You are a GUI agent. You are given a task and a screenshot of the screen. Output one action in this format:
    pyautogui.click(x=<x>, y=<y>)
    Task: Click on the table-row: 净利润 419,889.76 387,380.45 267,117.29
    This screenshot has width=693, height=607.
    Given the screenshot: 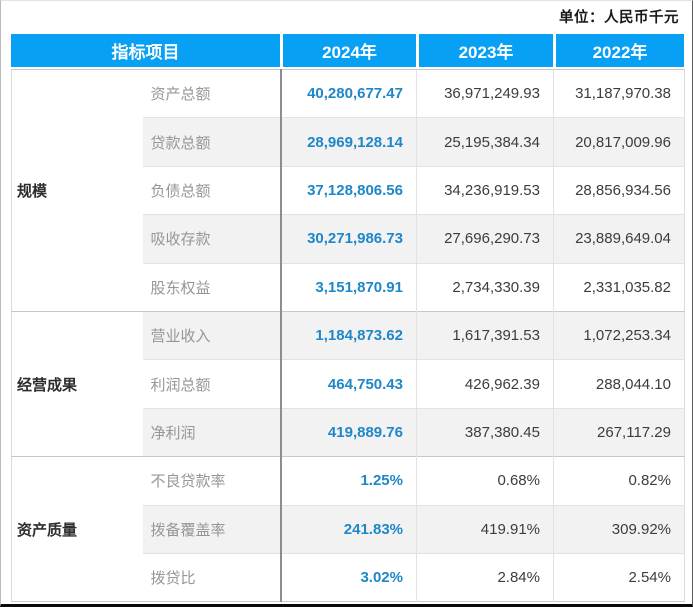 What is the action you would take?
    pyautogui.click(x=348, y=432)
    